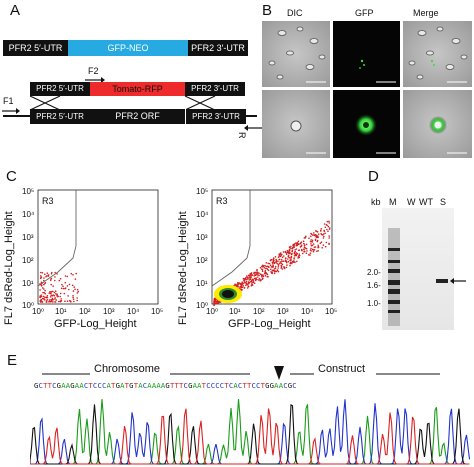 Image resolution: width=474 pixels, height=467 pixels. What do you see at coordinates (367, 89) in the screenshot?
I see `micrograph-grid` at bounding box center [367, 89].